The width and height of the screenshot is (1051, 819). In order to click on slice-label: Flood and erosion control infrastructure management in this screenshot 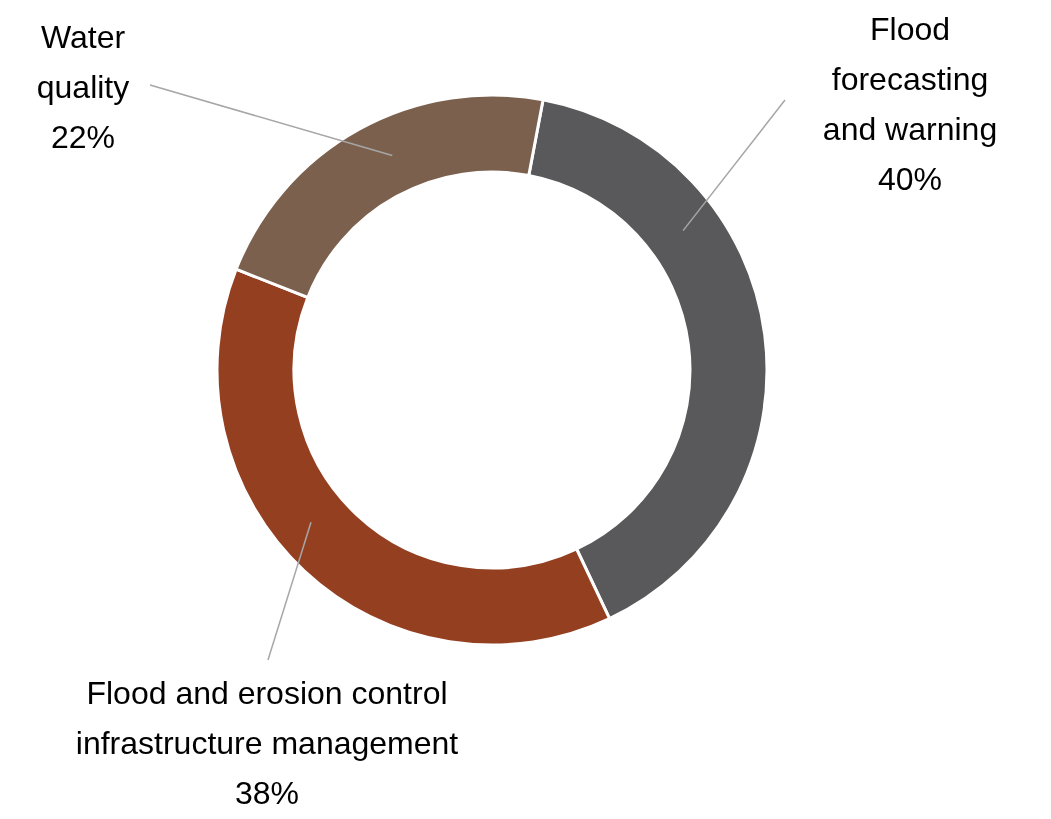, I will do `click(267, 718)`.